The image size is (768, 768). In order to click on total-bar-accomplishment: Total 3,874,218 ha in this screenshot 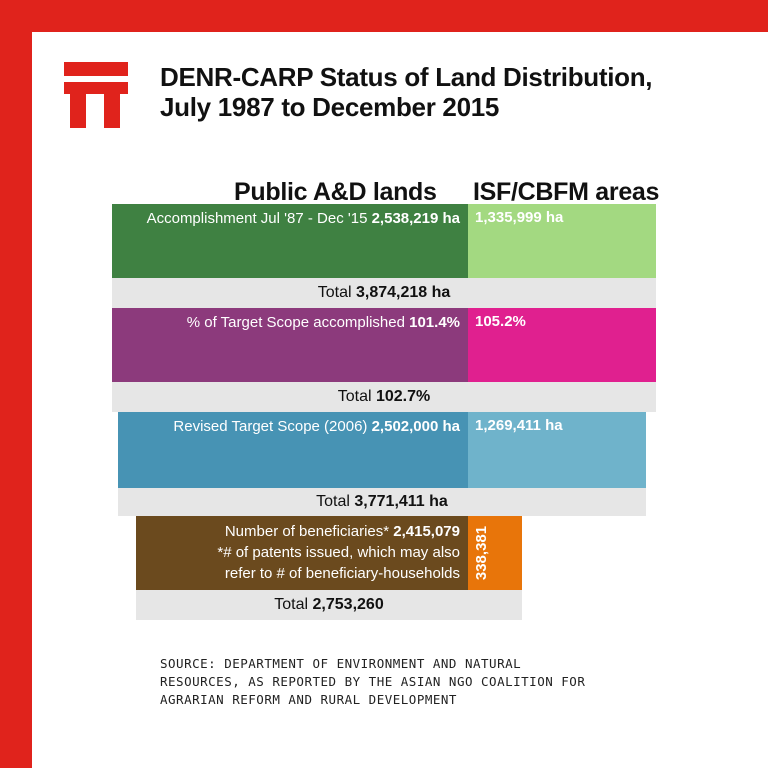, I will do `click(384, 293)`.